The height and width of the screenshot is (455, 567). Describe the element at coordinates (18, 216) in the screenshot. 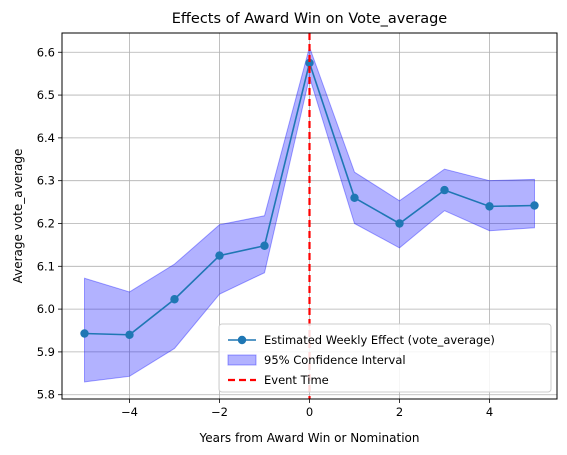

I see `y-axis-label: Average vote_average` at that location.